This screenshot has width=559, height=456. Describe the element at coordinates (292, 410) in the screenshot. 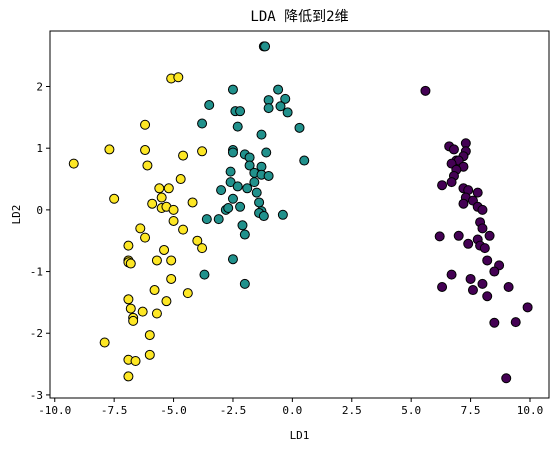

I see `x-tick-label: 0.0` at that location.